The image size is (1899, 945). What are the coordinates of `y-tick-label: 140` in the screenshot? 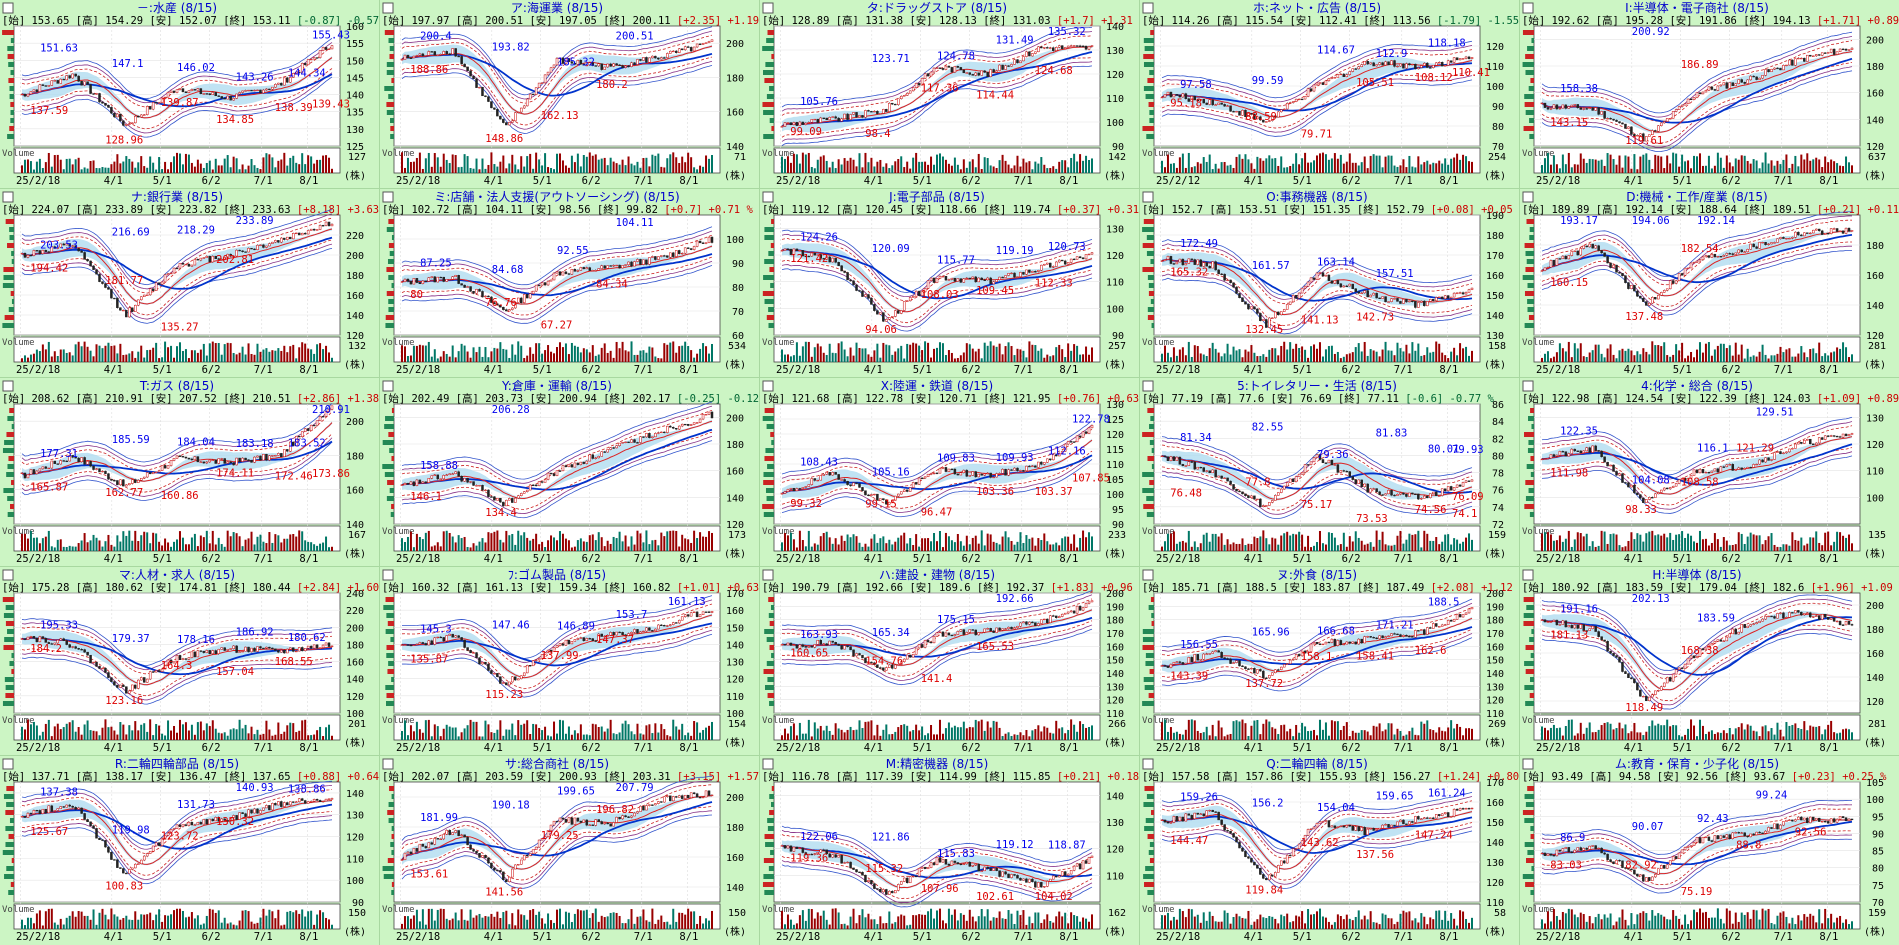 It's located at (1115, 27).